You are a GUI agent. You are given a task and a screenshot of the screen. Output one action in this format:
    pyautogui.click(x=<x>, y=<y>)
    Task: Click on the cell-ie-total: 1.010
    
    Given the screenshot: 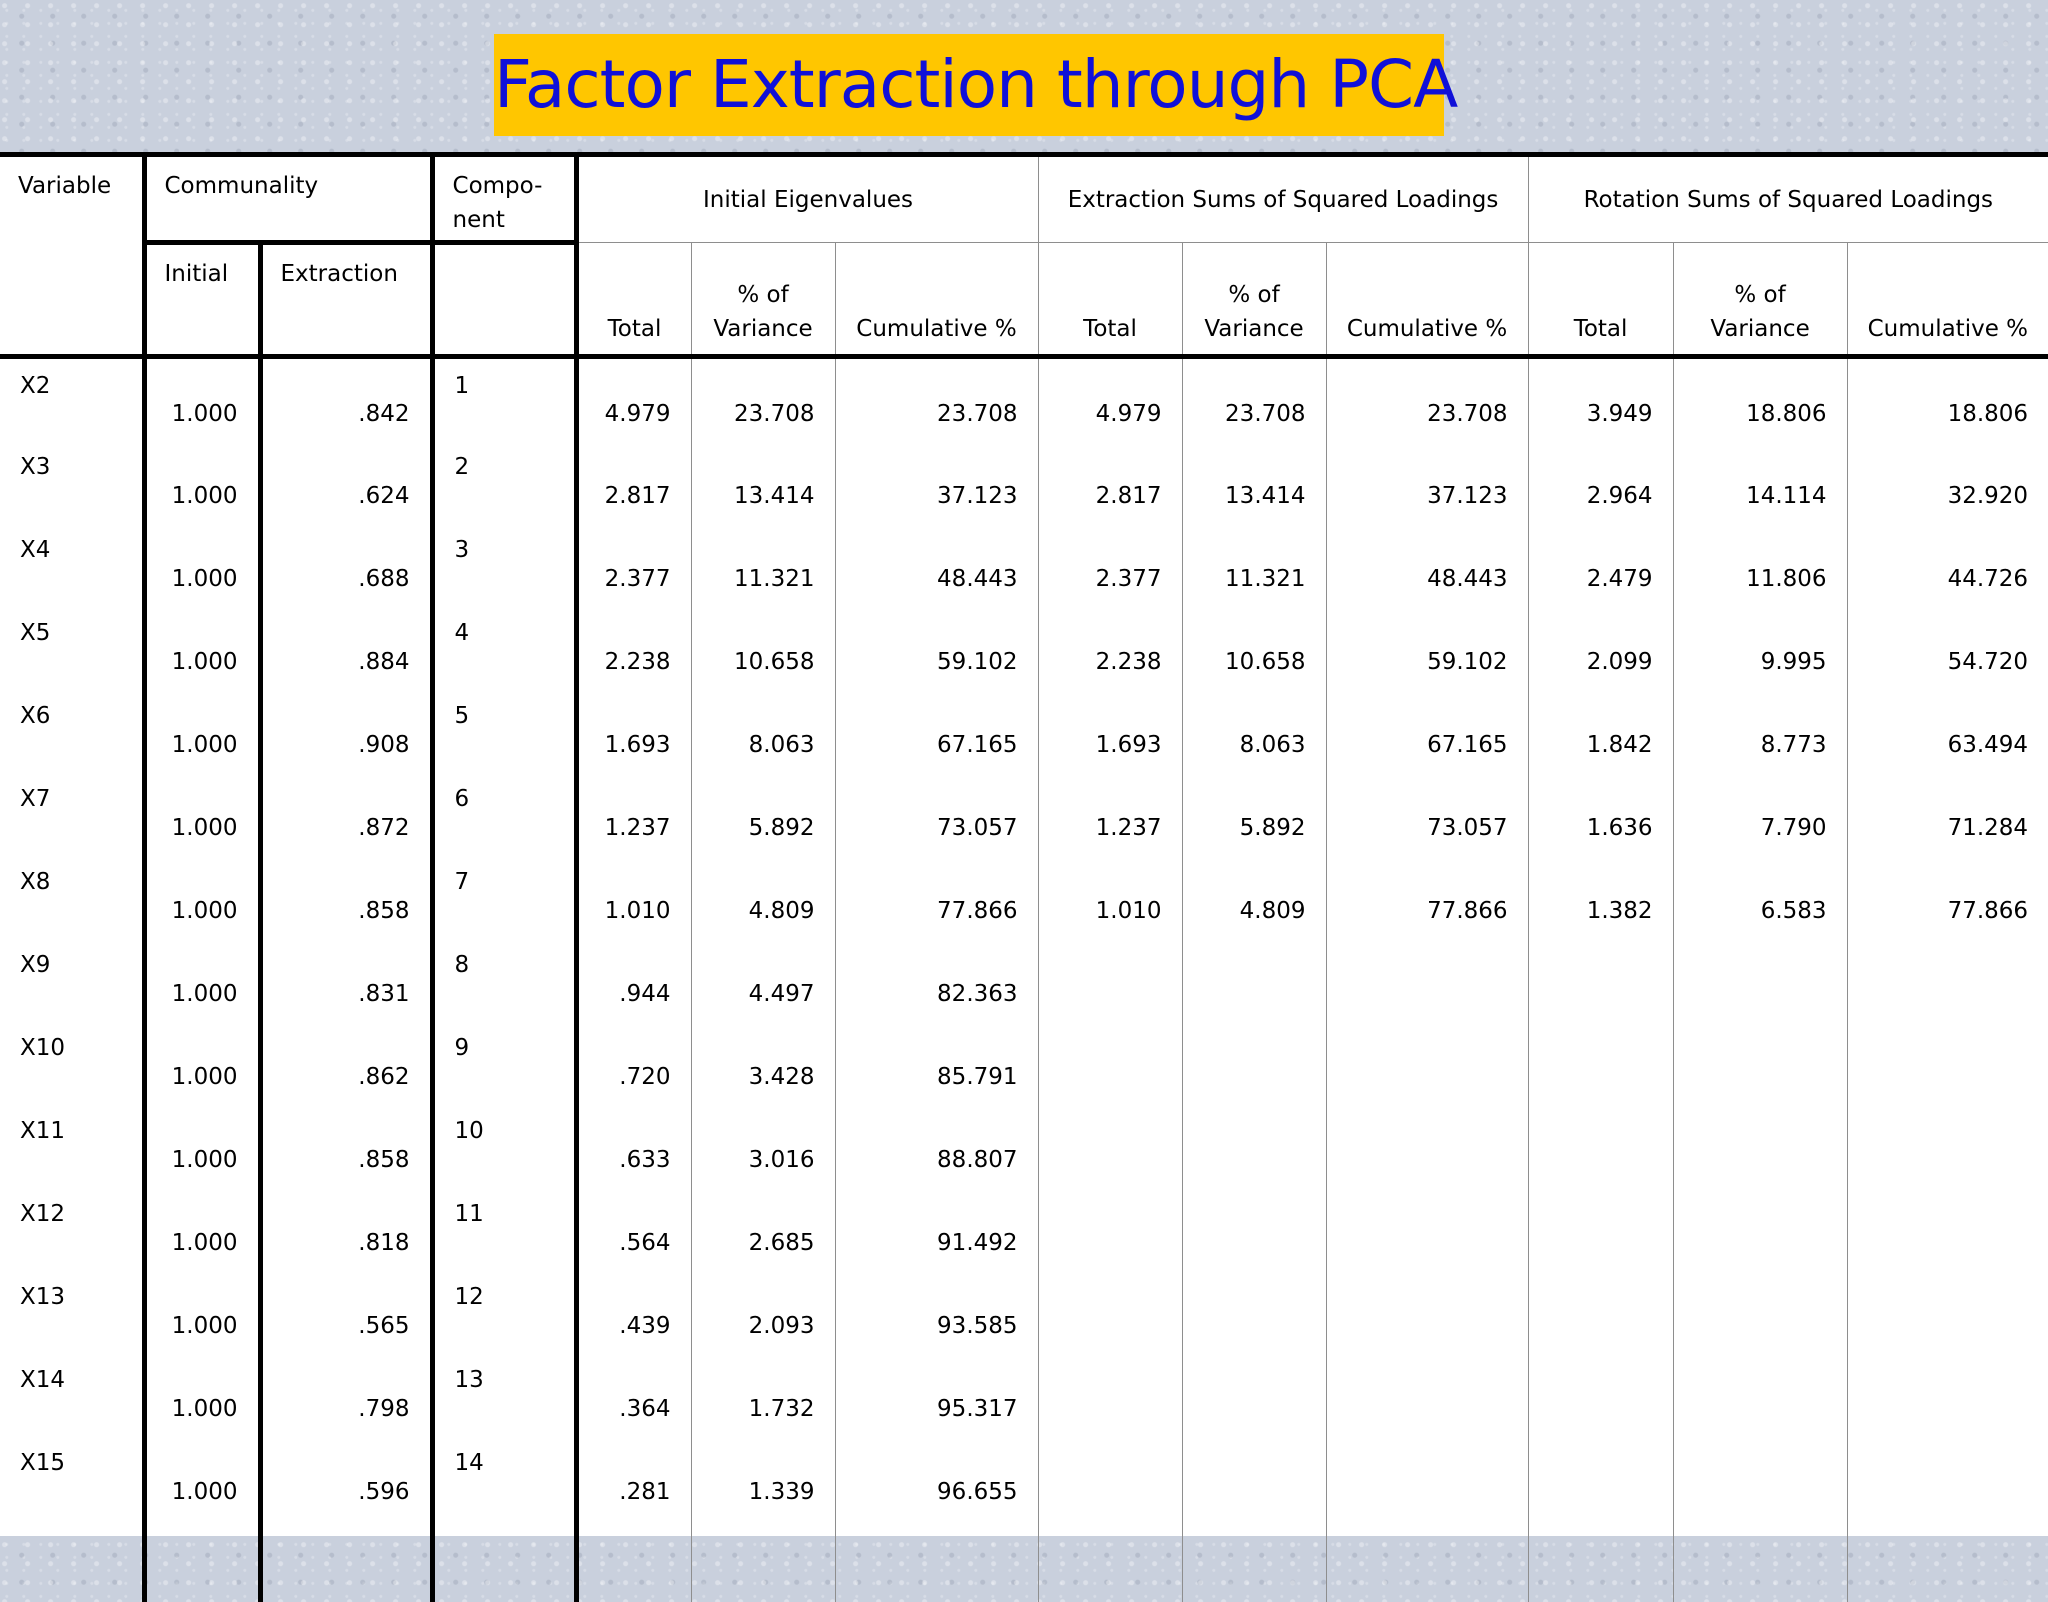 What is the action you would take?
    pyautogui.click(x=632, y=896)
    